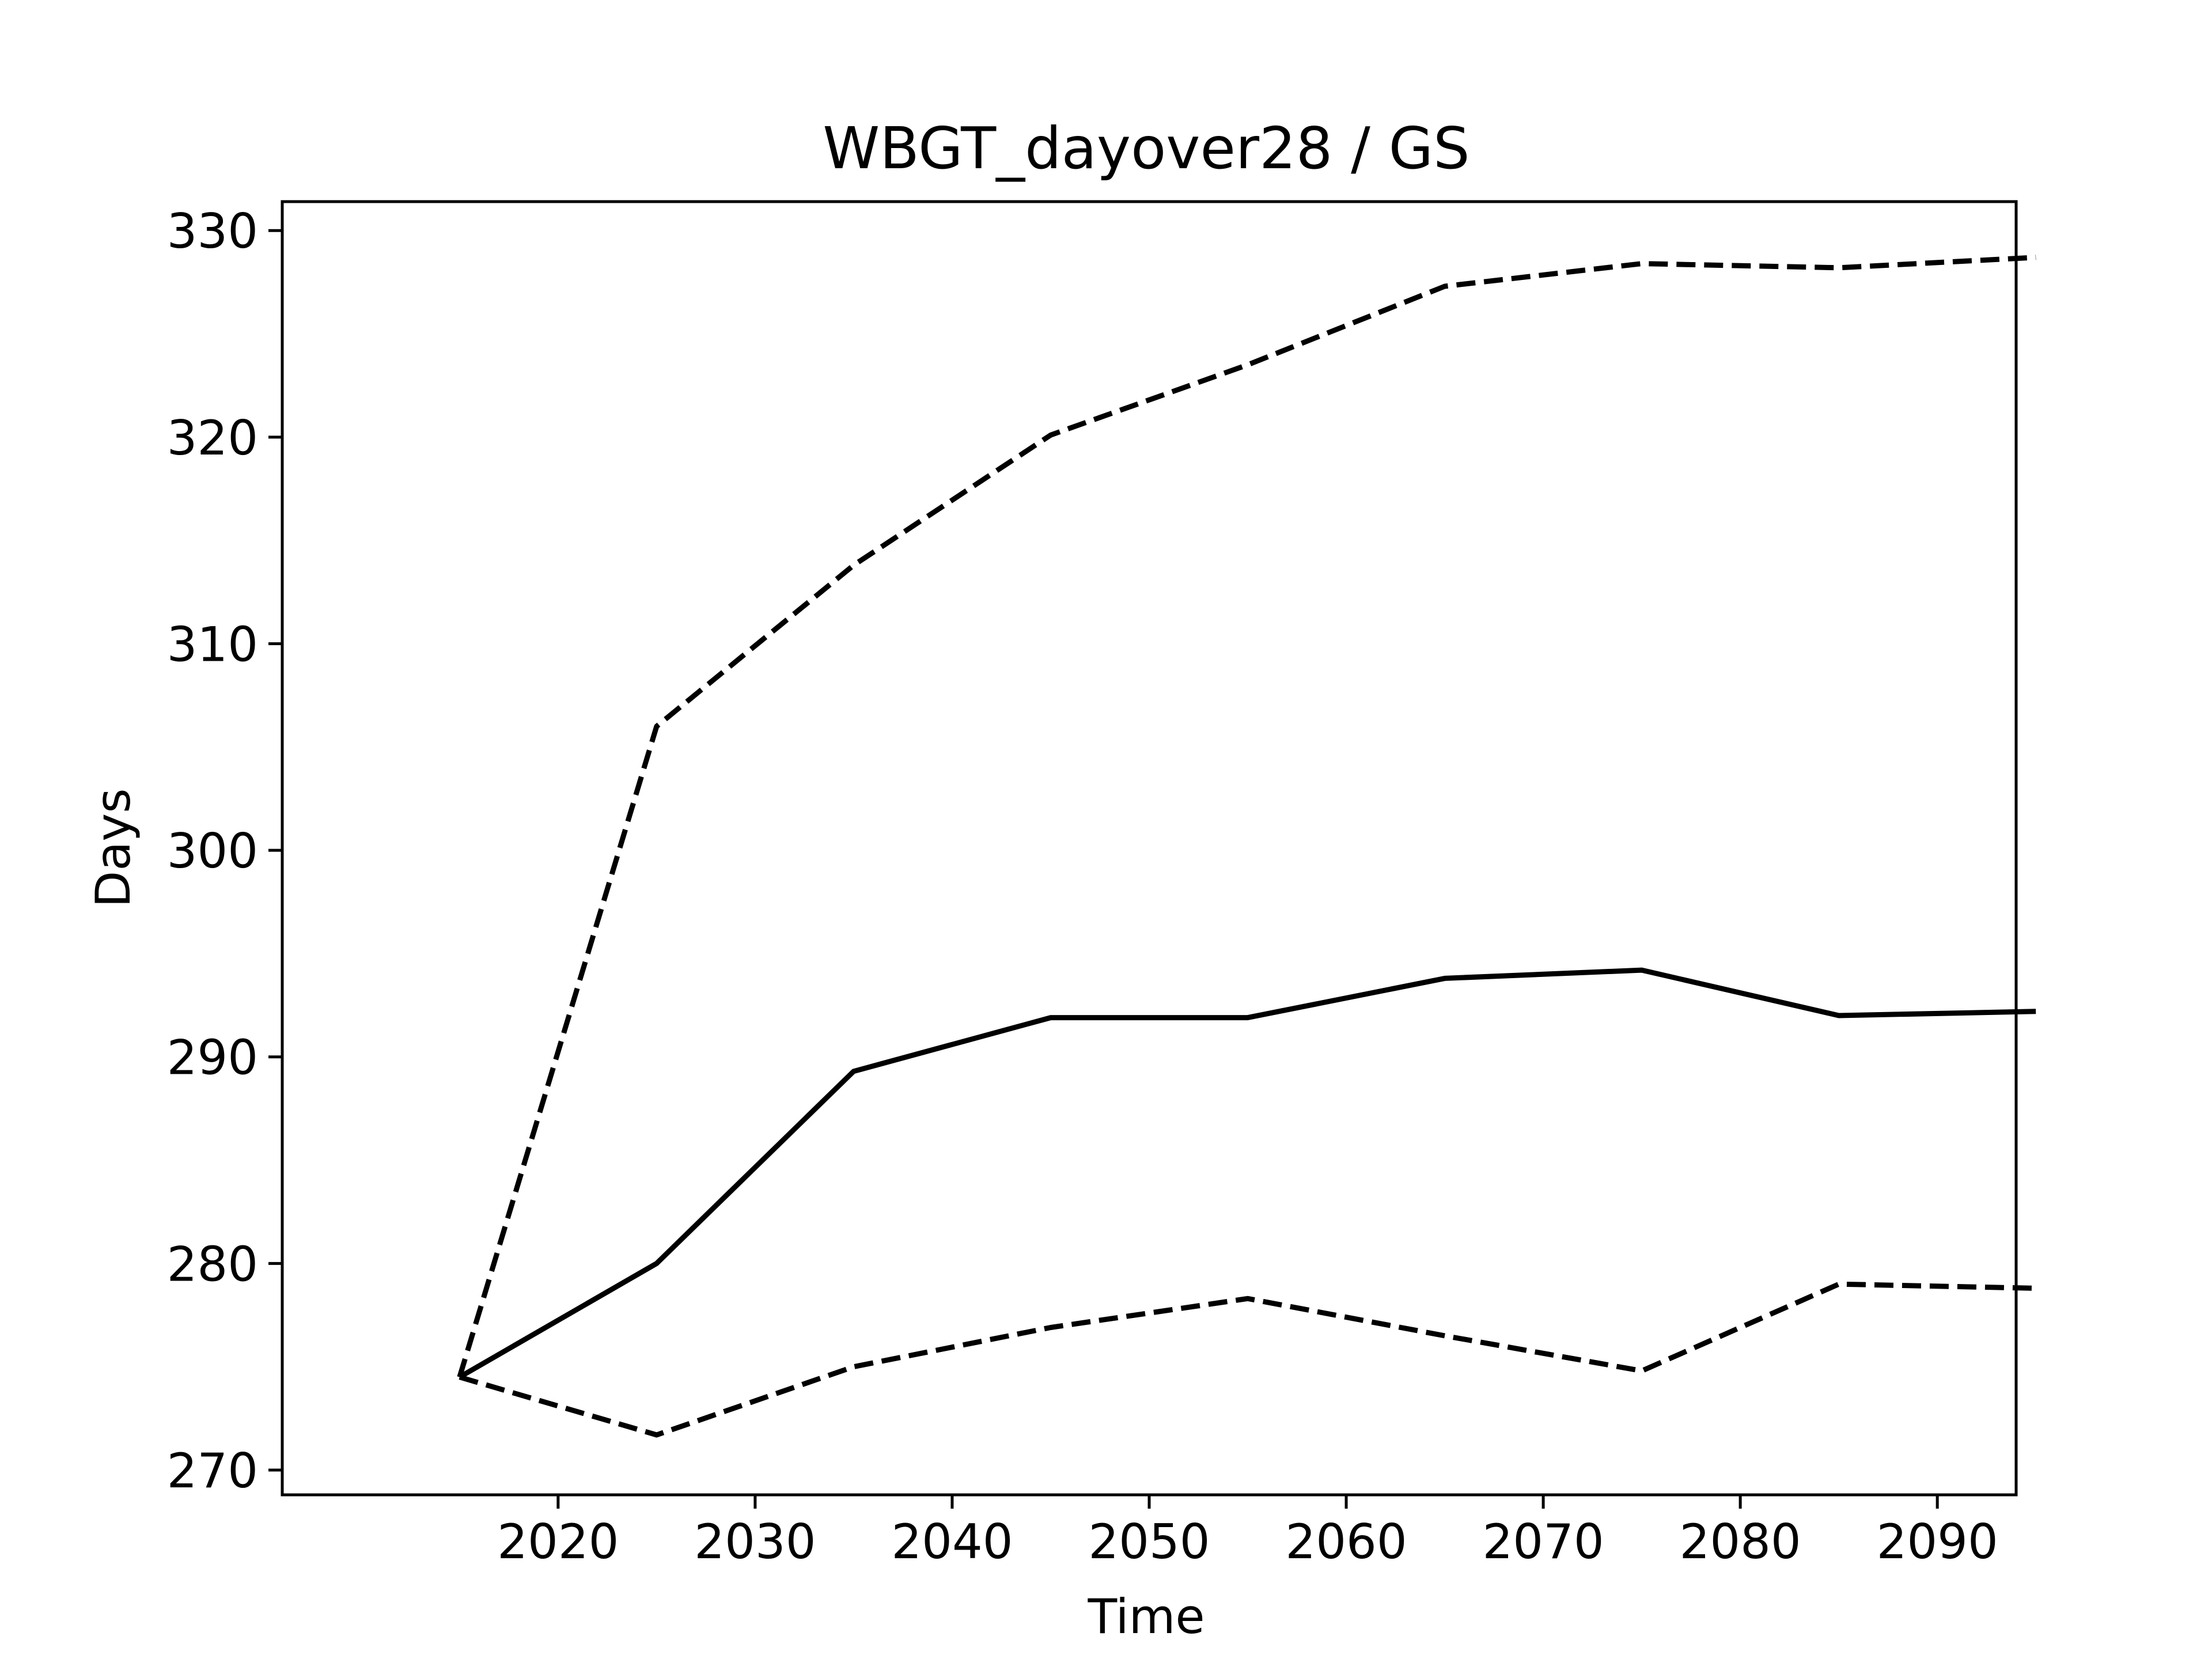  What do you see at coordinates (212, 1471) in the screenshot?
I see `y-tick-label: 270` at bounding box center [212, 1471].